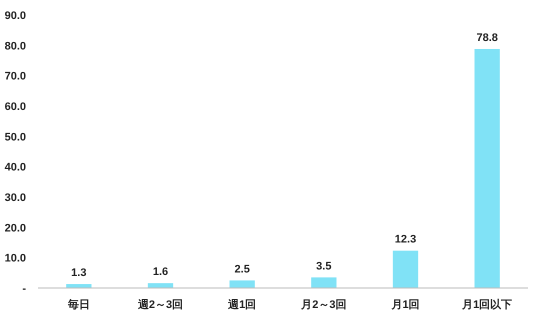 This screenshot has width=536, height=320. Describe the element at coordinates (15, 107) in the screenshot. I see `y-tick-label: 60.0` at that location.